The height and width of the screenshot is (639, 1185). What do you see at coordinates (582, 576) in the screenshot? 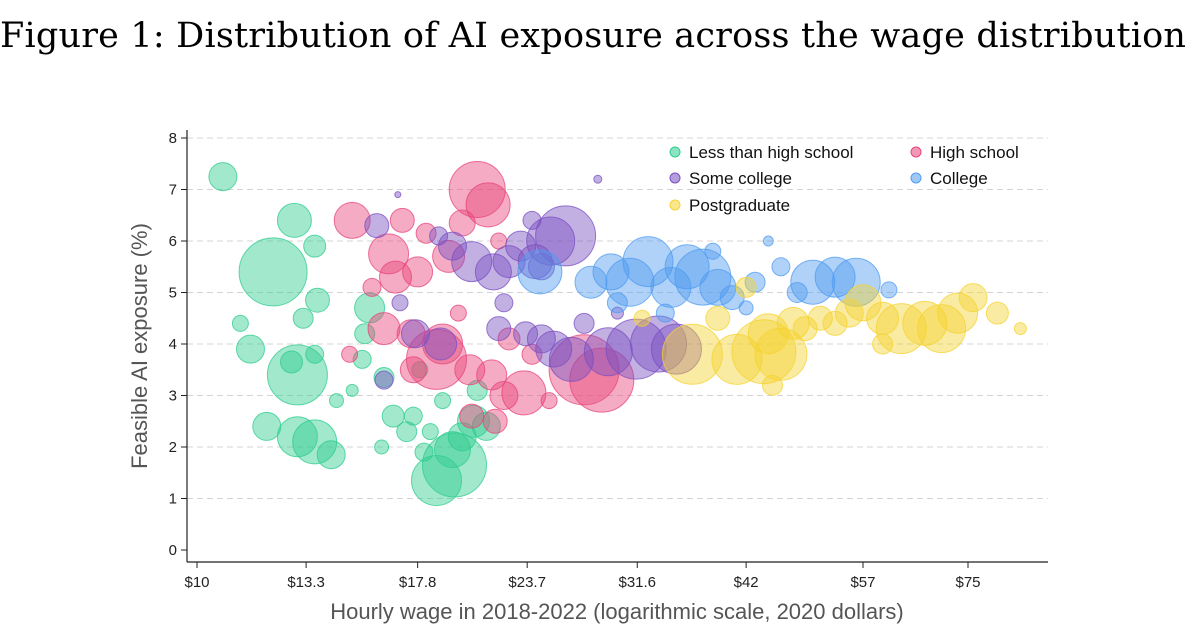
I see `x-ticks: $10 $13.3 $17.8 $23.7 $31.6 $42 $57 $75` at bounding box center [582, 576].